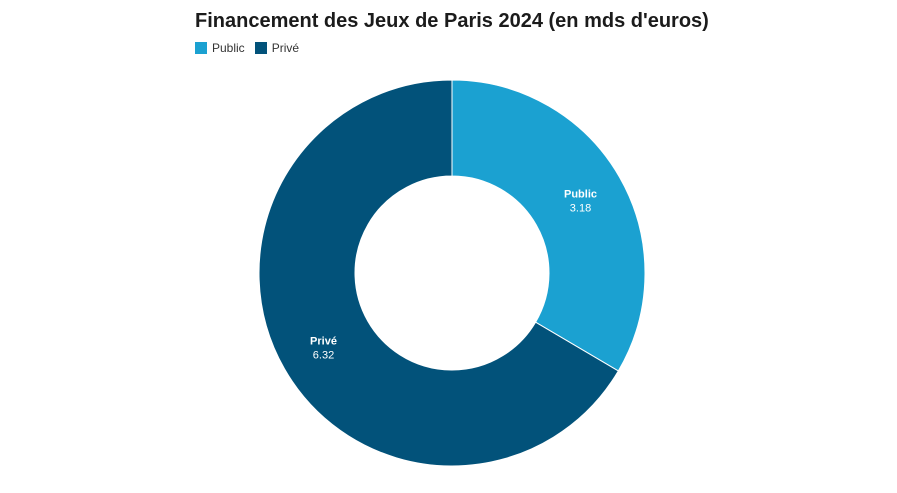 The width and height of the screenshot is (897, 493). What do you see at coordinates (260, 48) in the screenshot?
I see `legend-swatch-prive` at bounding box center [260, 48].